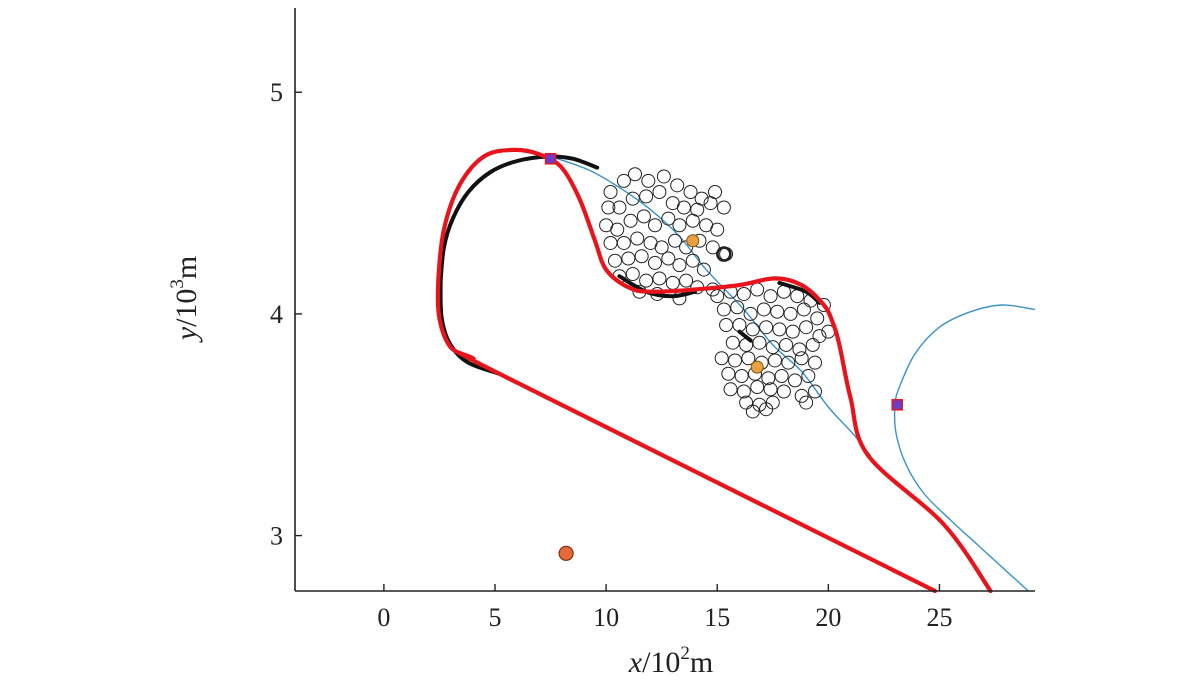 Image resolution: width=1200 pixels, height=689 pixels. Describe the element at coordinates (276, 536) in the screenshot. I see `y-tick-label: 3` at that location.